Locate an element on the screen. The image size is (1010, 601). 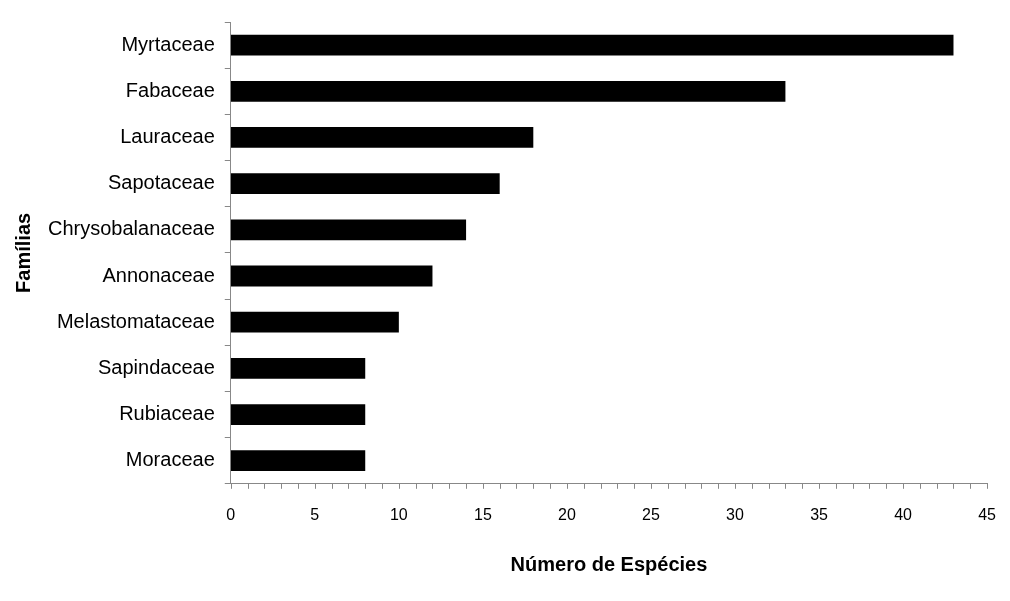
x-tick-label: 35 is located at coordinates (819, 514).